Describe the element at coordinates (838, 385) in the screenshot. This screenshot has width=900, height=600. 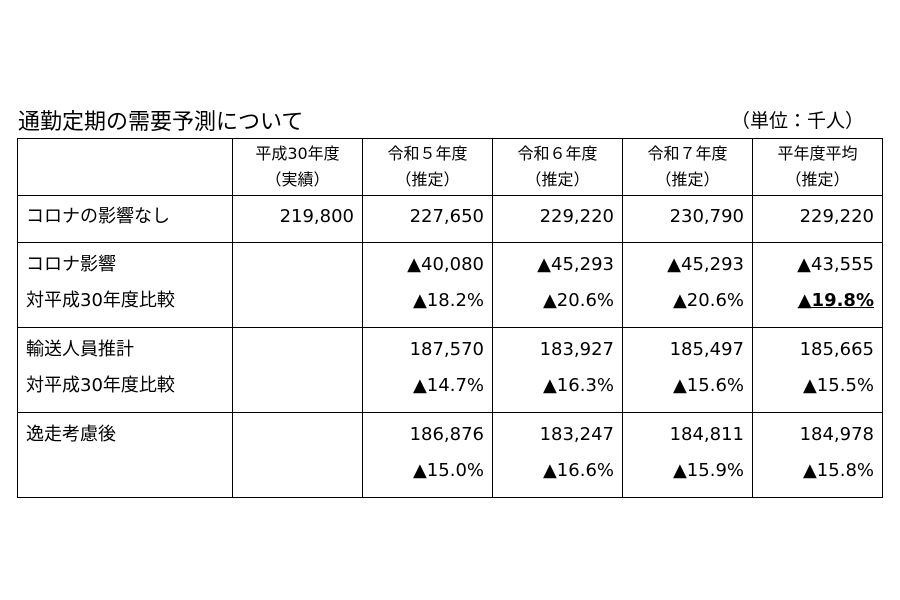
I see `value-text: ▲15.5%` at that location.